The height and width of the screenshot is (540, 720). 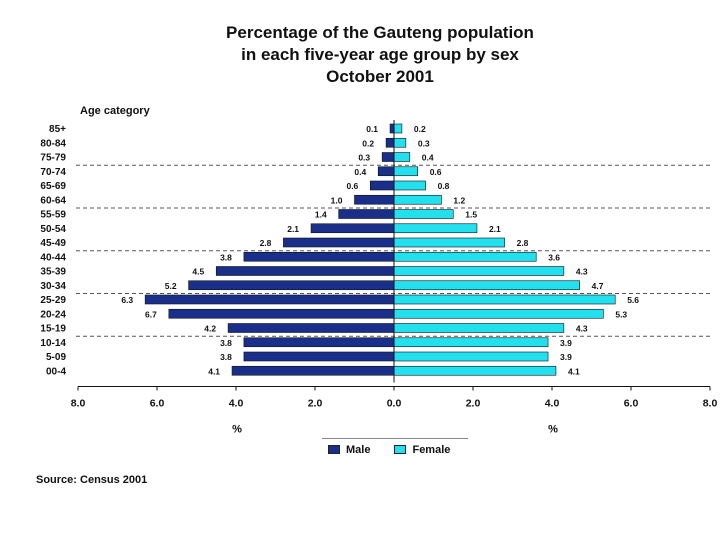 What do you see at coordinates (420, 129) in the screenshot?
I see `data-label-female: 0.2` at bounding box center [420, 129].